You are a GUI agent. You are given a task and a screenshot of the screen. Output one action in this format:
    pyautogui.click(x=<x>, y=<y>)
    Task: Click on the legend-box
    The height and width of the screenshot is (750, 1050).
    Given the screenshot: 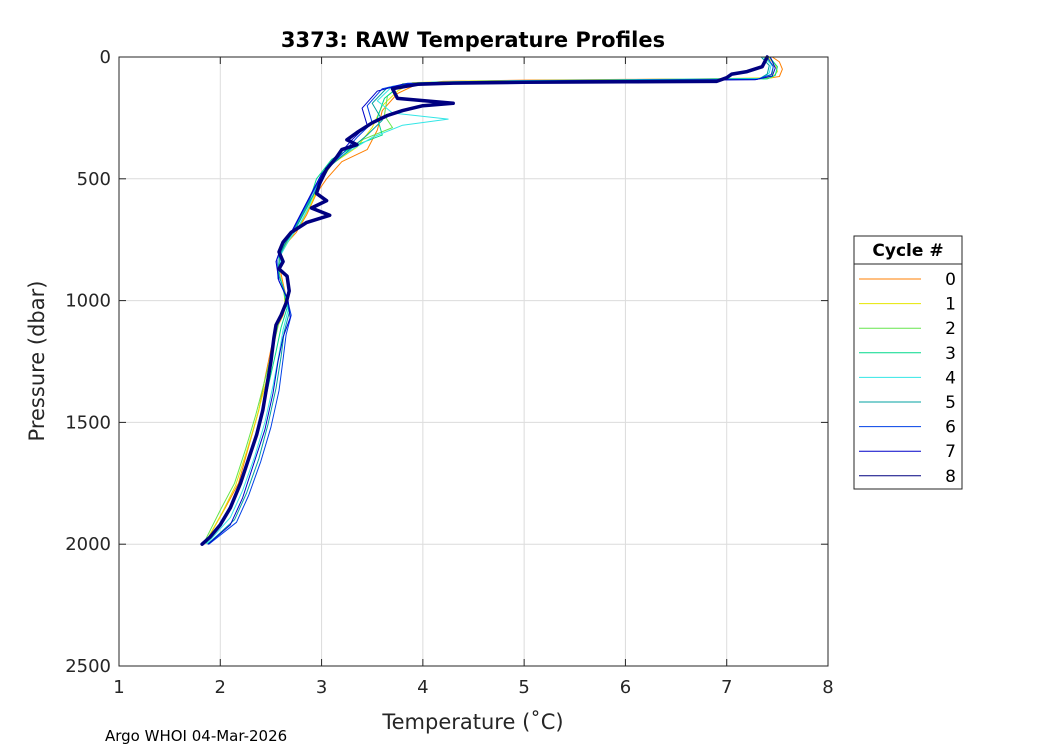 What is the action you would take?
    pyautogui.click(x=908, y=362)
    